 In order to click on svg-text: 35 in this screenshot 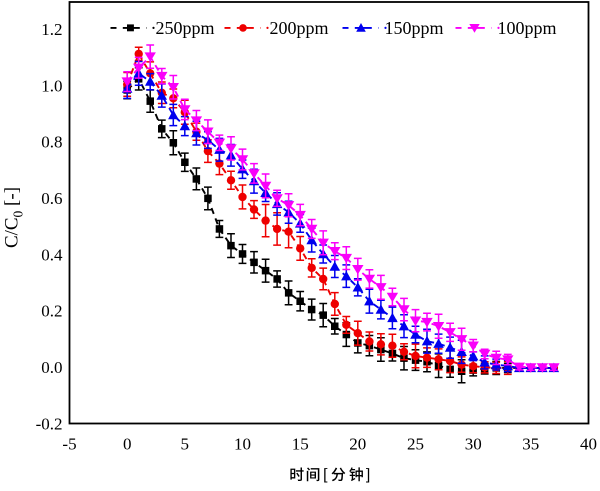, I will do `click(530, 444)`.